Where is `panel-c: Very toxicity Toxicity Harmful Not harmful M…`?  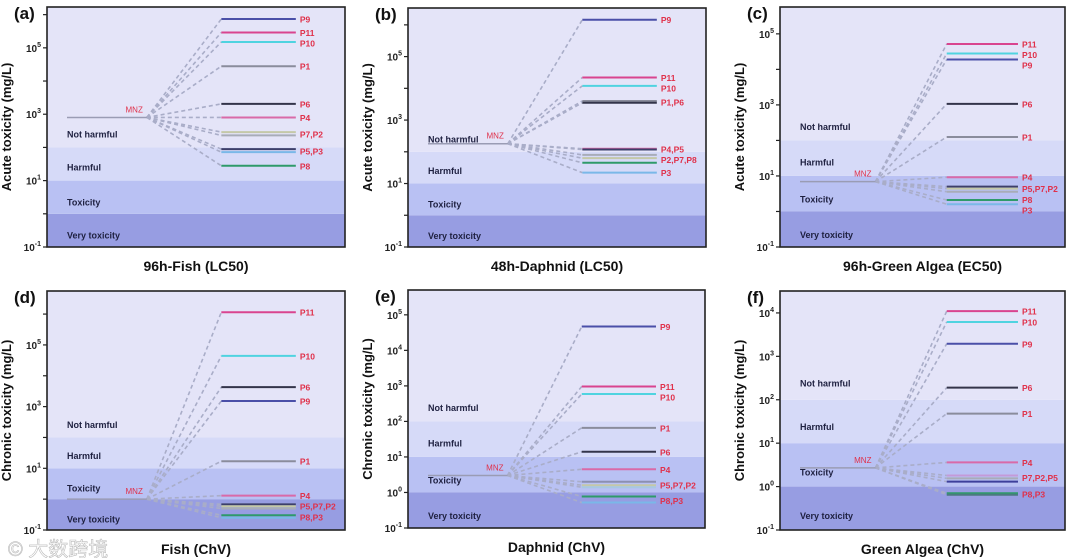 panel-c: Very toxicity Toxicity Harmful Not harmful M… is located at coordinates (899, 139).